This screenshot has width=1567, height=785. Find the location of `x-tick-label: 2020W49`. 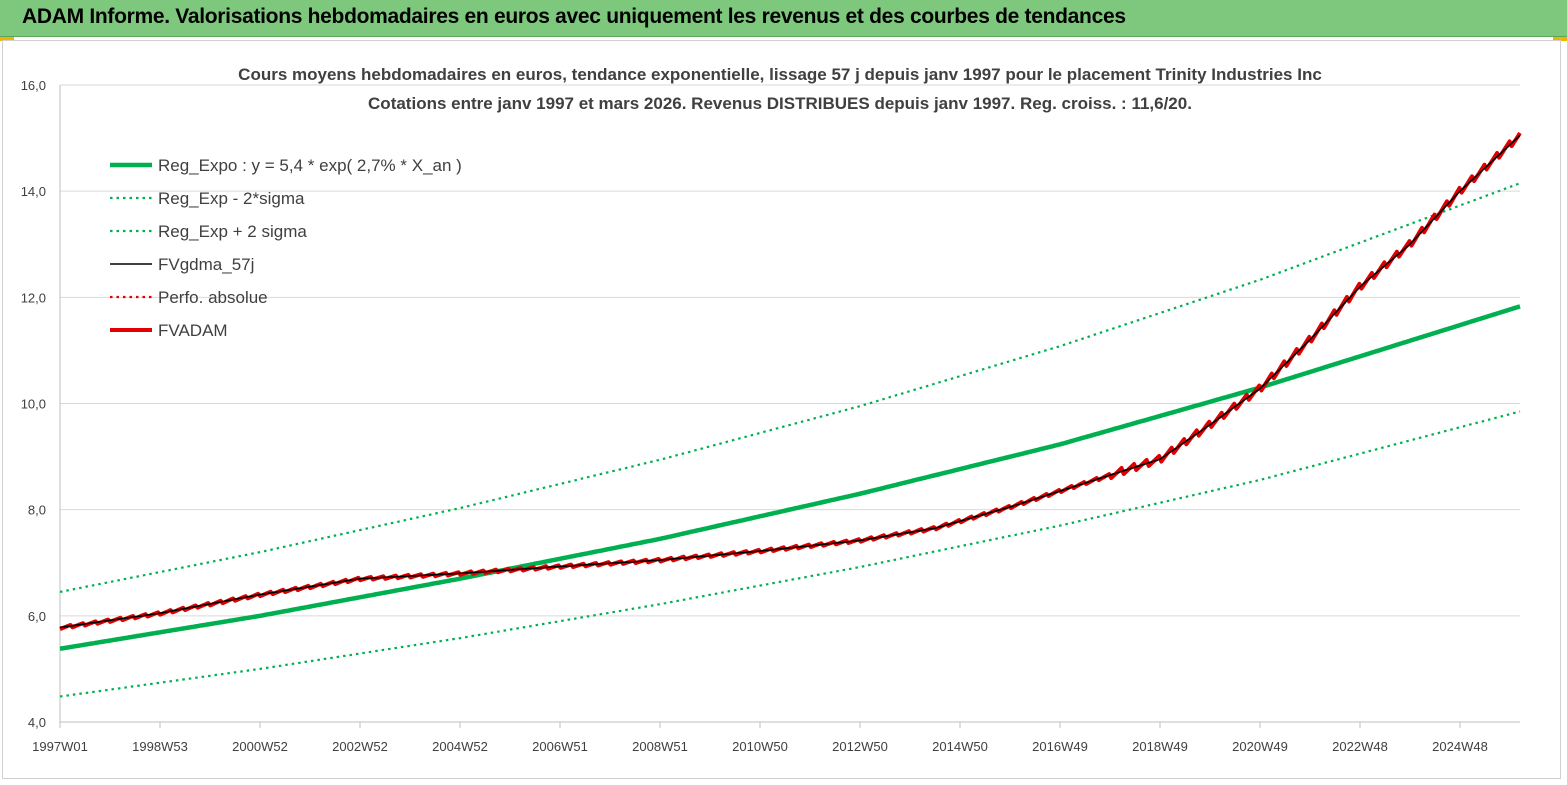

x-tick-label: 2020W49 is located at coordinates (1260, 746).